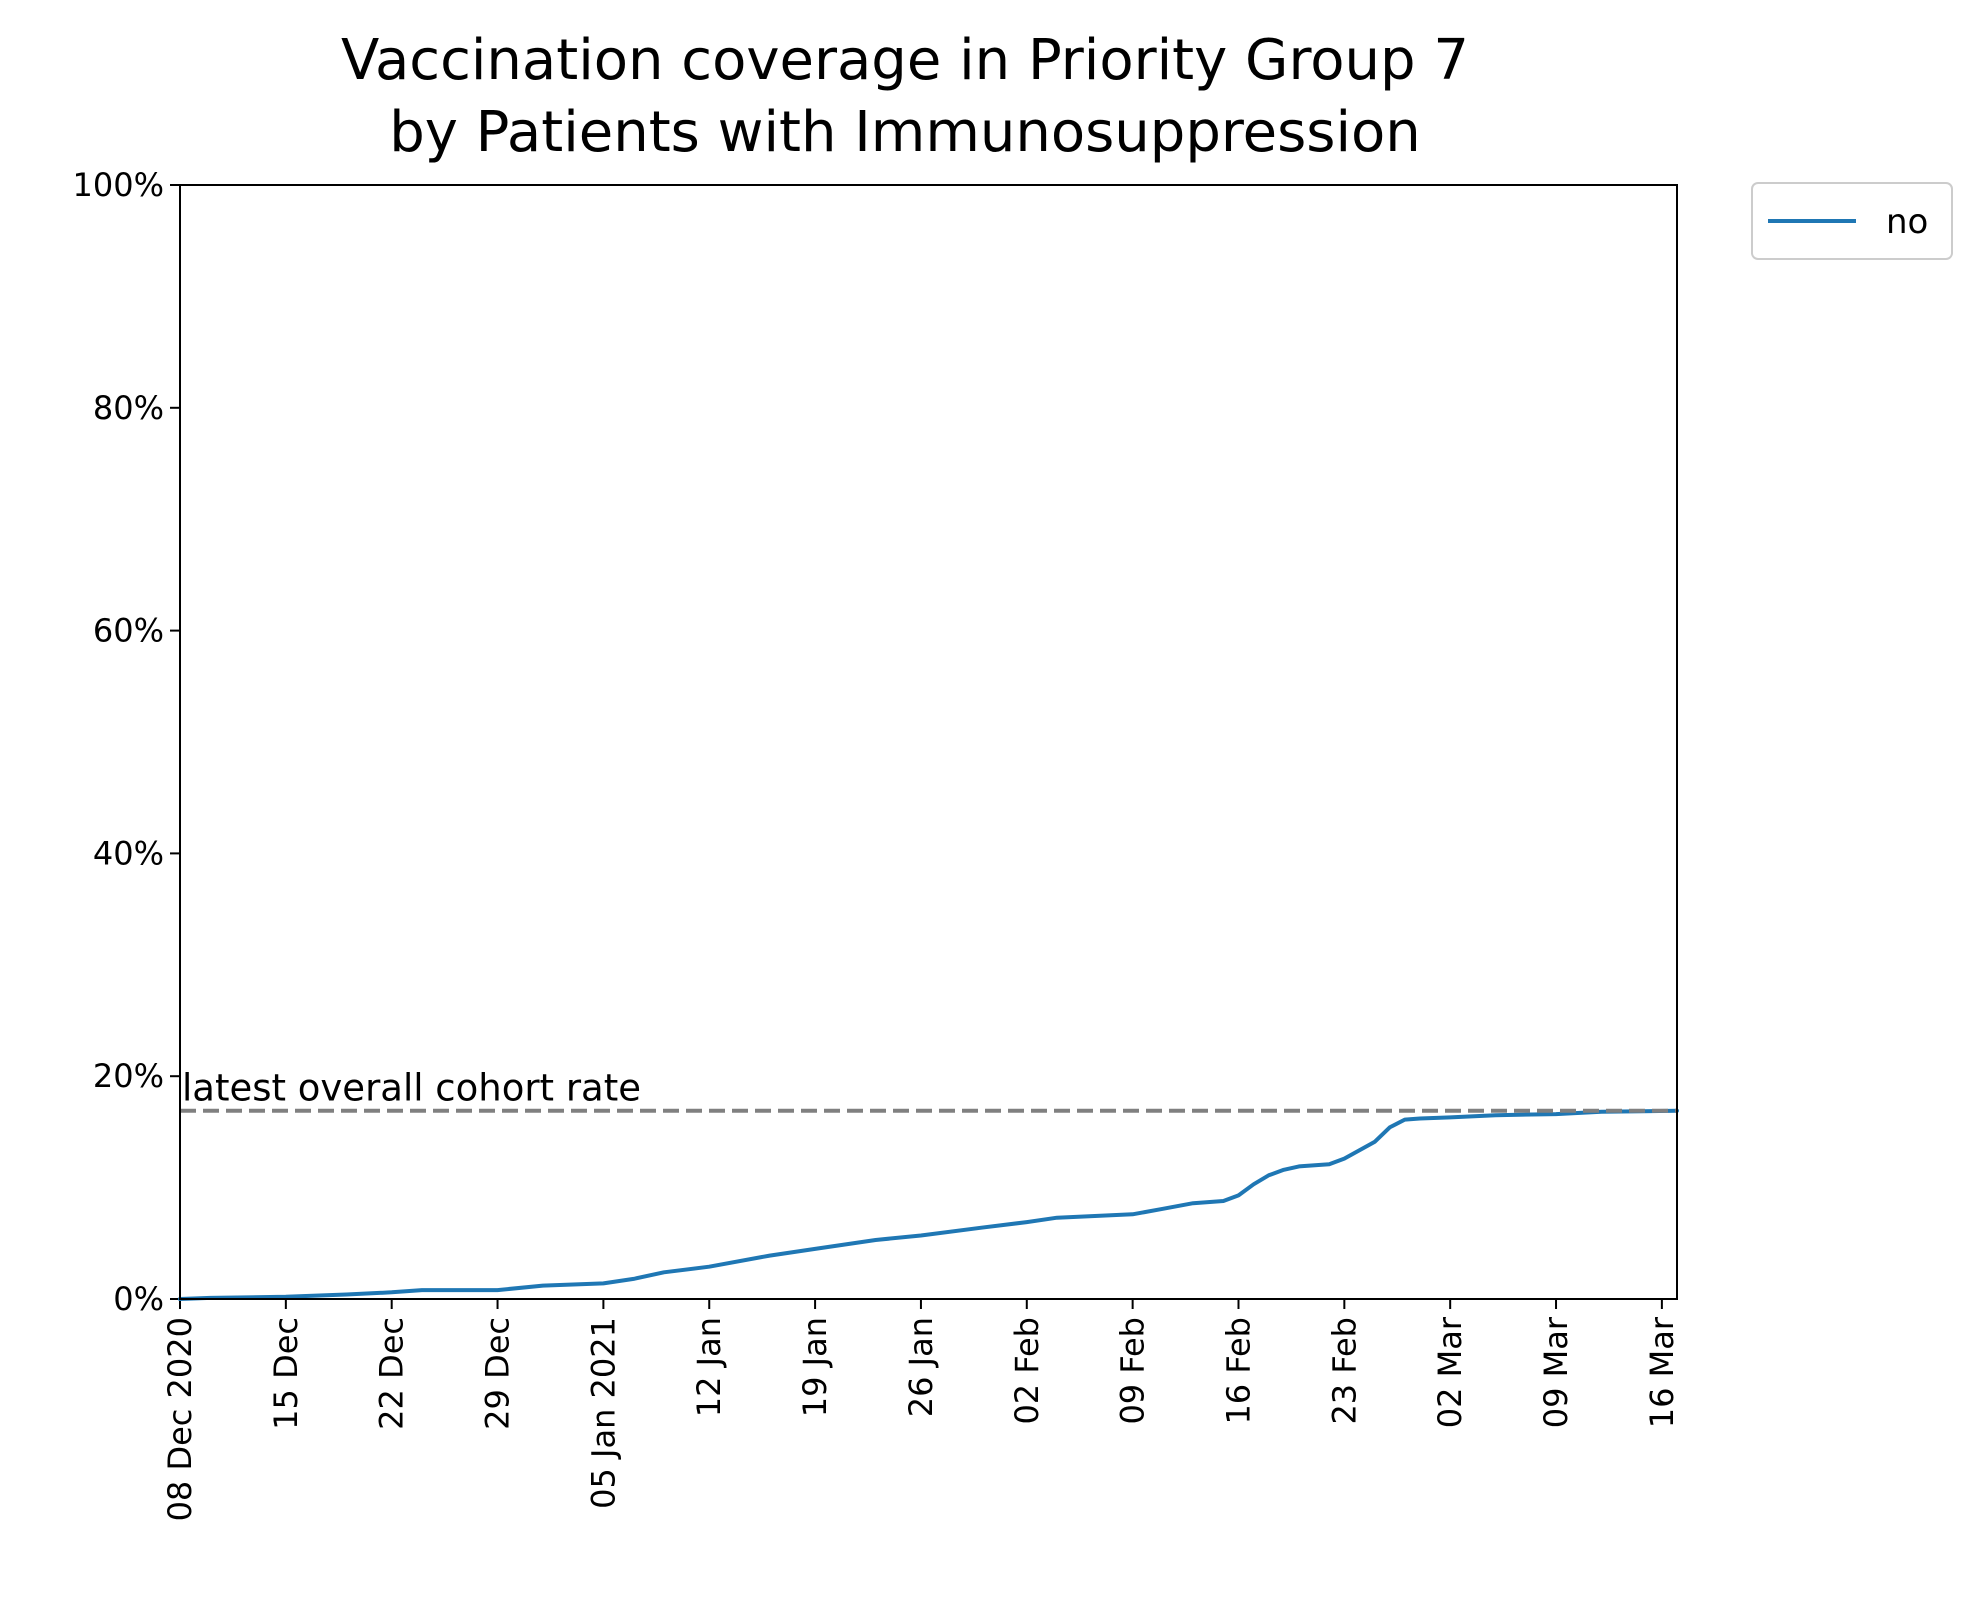  I want to click on x-tick-label: 16 Mar, so click(1662, 1372).